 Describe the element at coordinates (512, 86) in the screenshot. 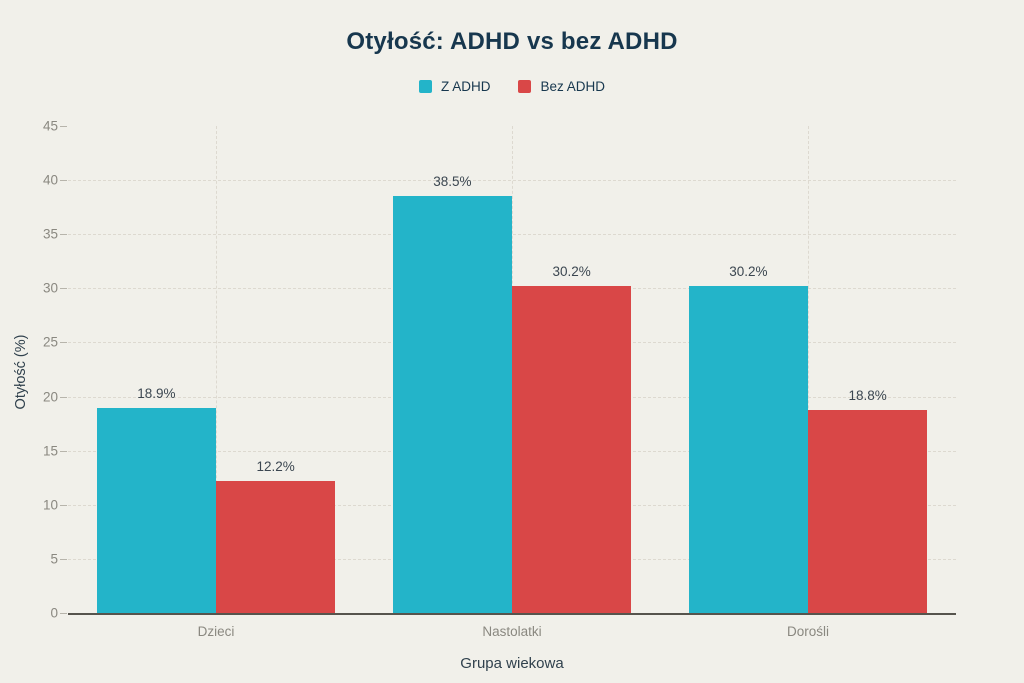

I see `legend: Z ADHD Bez ADHD` at that location.